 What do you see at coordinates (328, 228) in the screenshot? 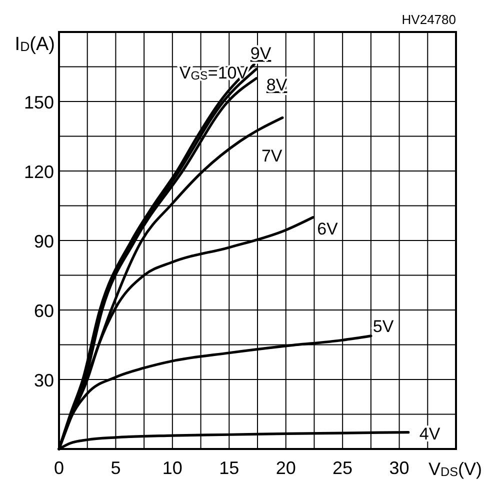
I see `series-label: 6V` at bounding box center [328, 228].